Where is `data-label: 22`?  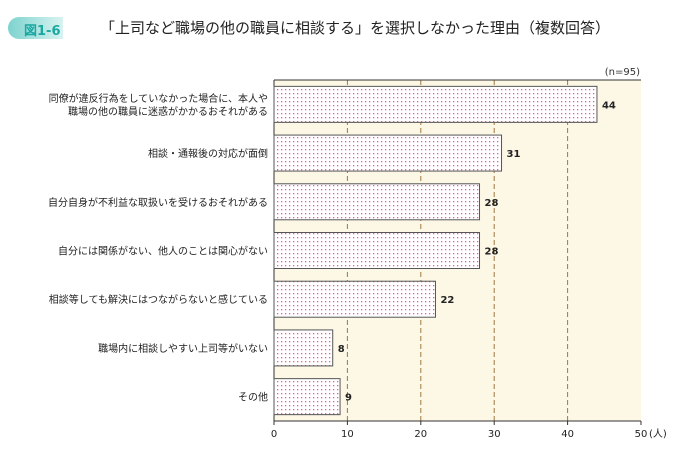
data-label: 22 is located at coordinates (447, 300).